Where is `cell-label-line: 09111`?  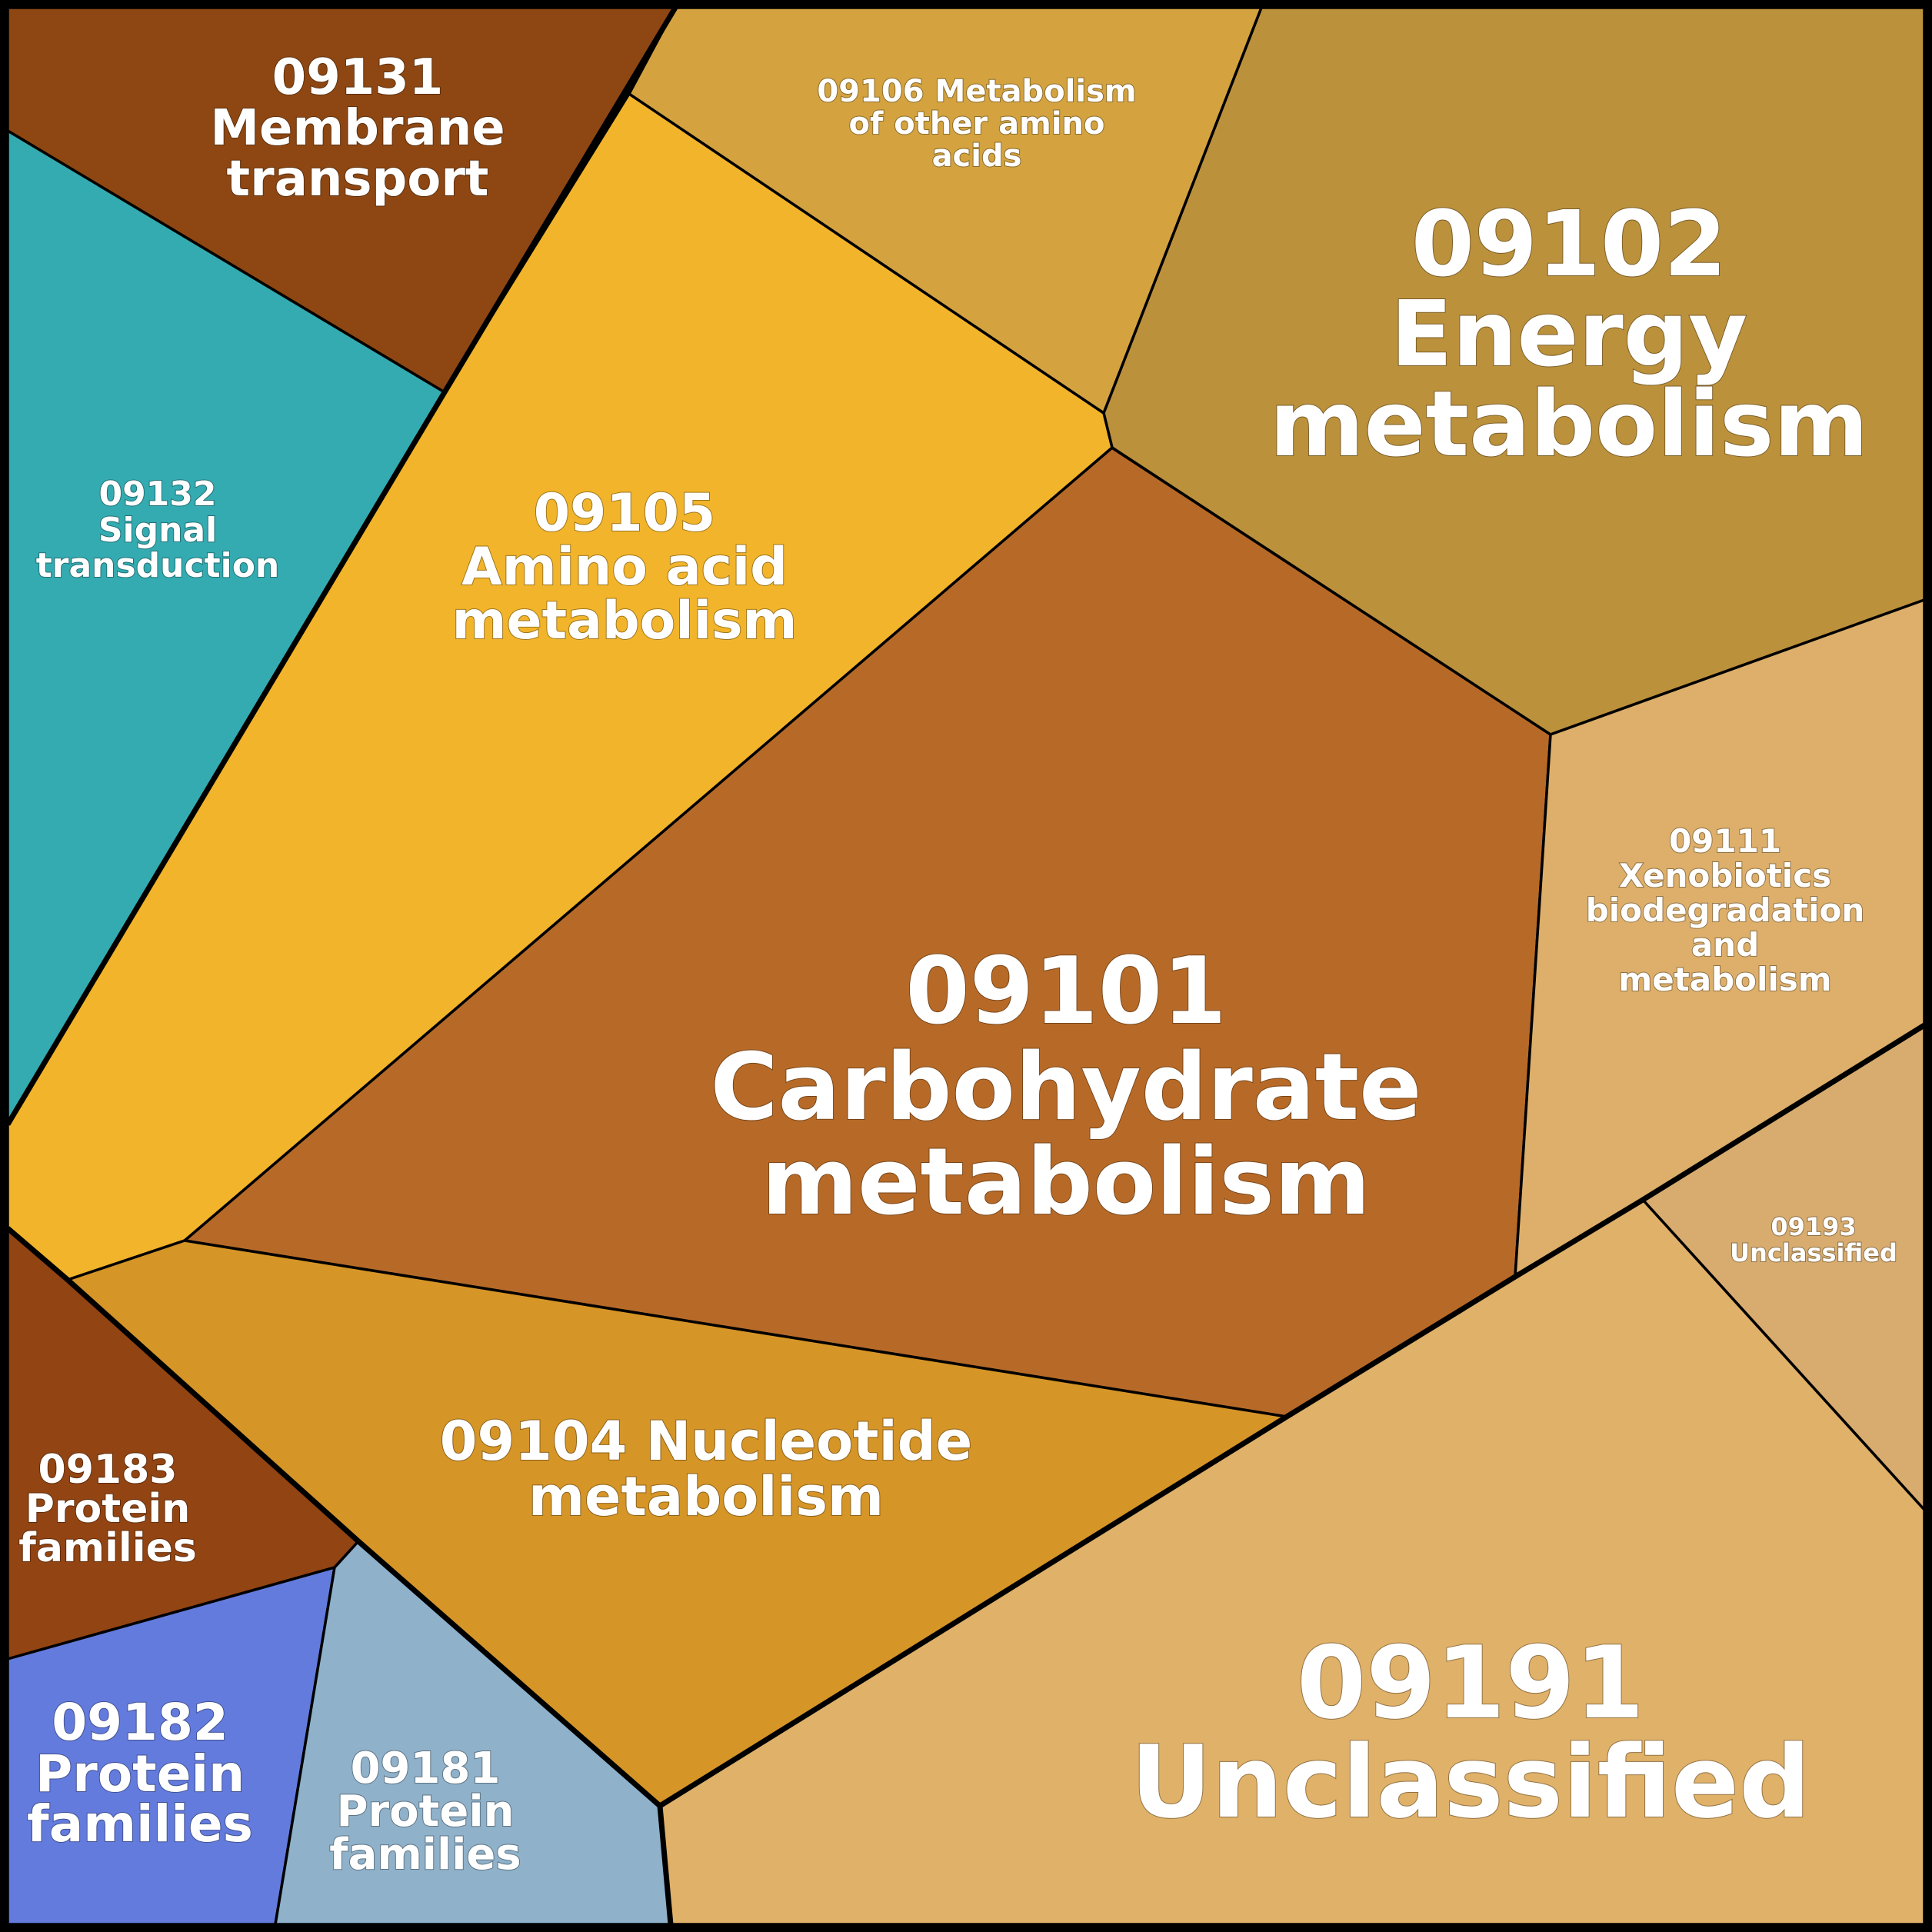 cell-label-line: 09111 is located at coordinates (1725, 841).